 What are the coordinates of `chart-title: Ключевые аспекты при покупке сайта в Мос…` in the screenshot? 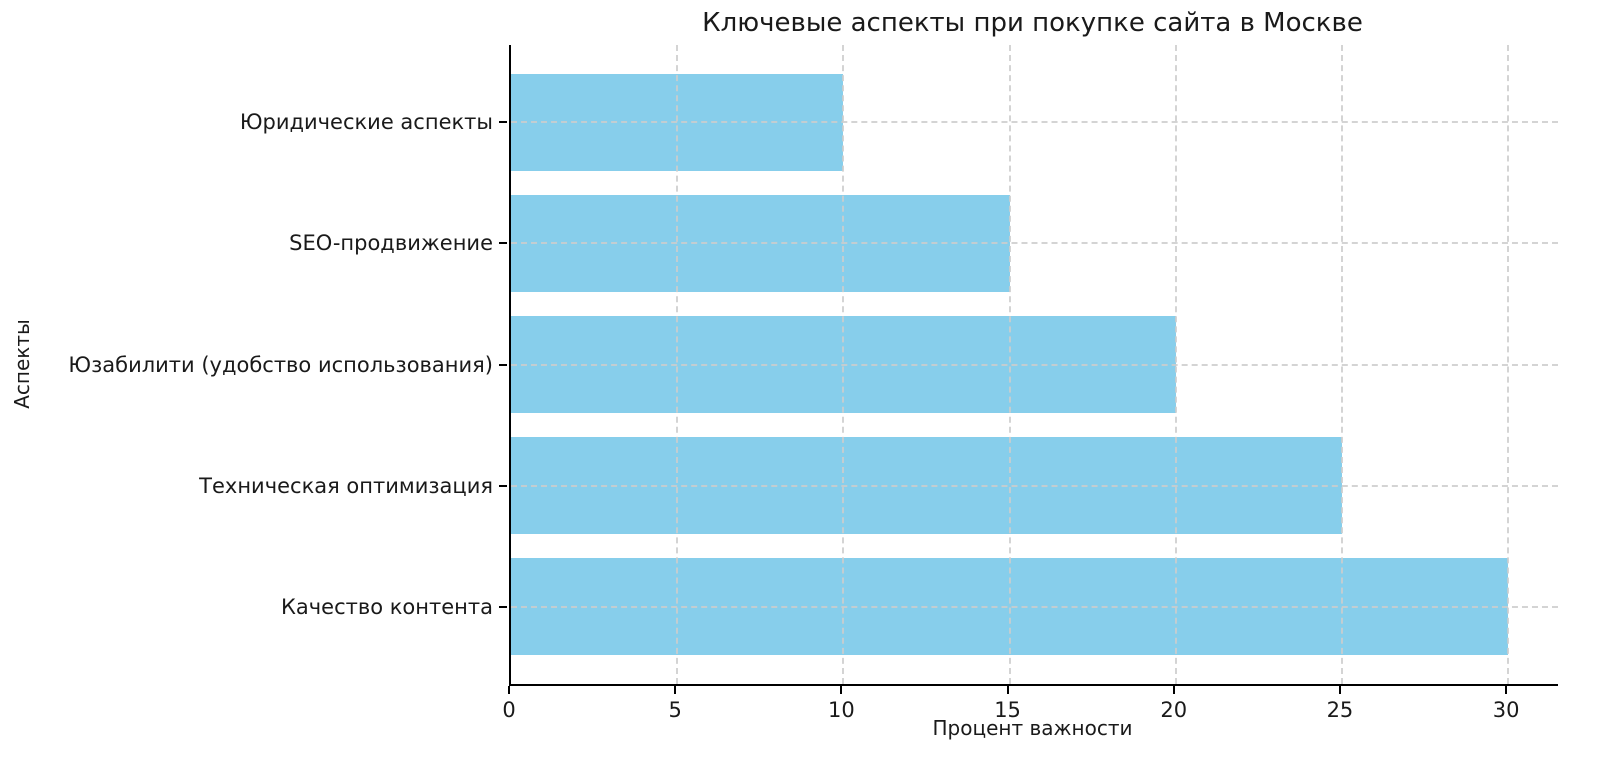 It's located at (1032, 23).